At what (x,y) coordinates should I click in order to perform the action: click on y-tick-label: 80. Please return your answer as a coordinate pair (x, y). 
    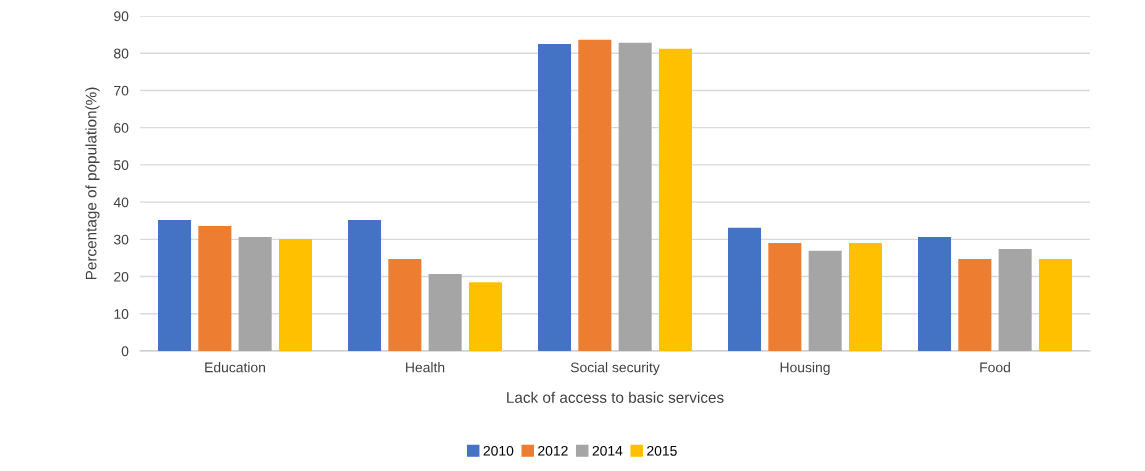
    Looking at the image, I should click on (121, 53).